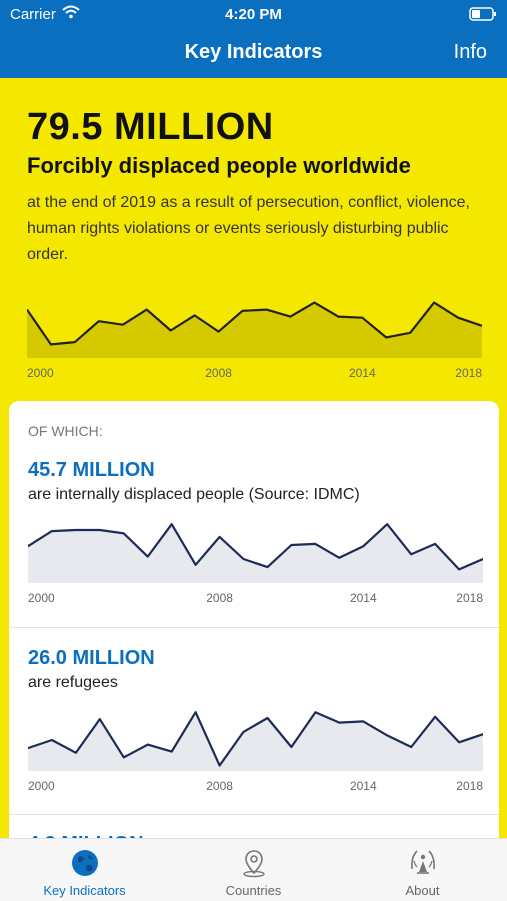 This screenshot has height=901, width=507. Describe the element at coordinates (33, 14) in the screenshot. I see `carrier-label: Carrier` at that location.